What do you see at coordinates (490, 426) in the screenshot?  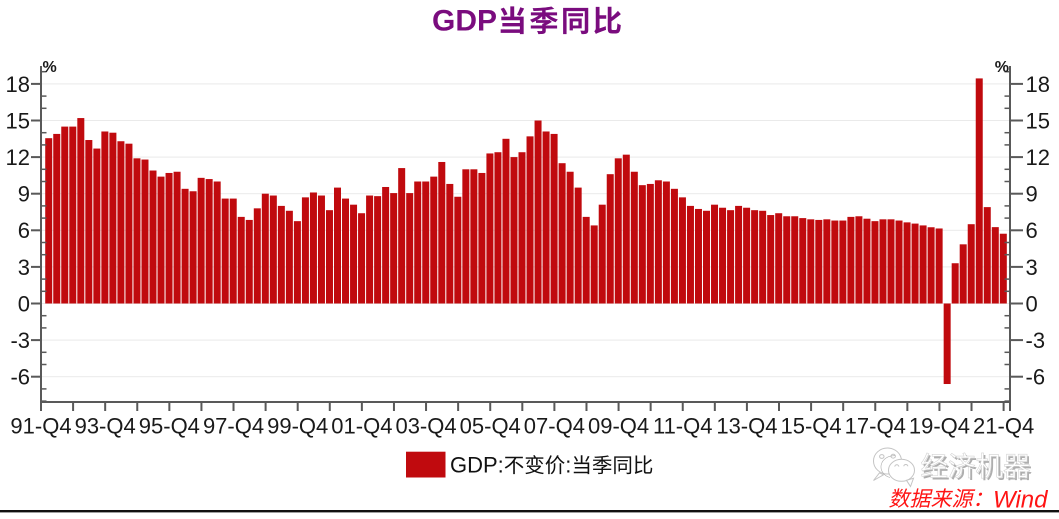 I see `svg-text: 05-Q4` at bounding box center [490, 426].